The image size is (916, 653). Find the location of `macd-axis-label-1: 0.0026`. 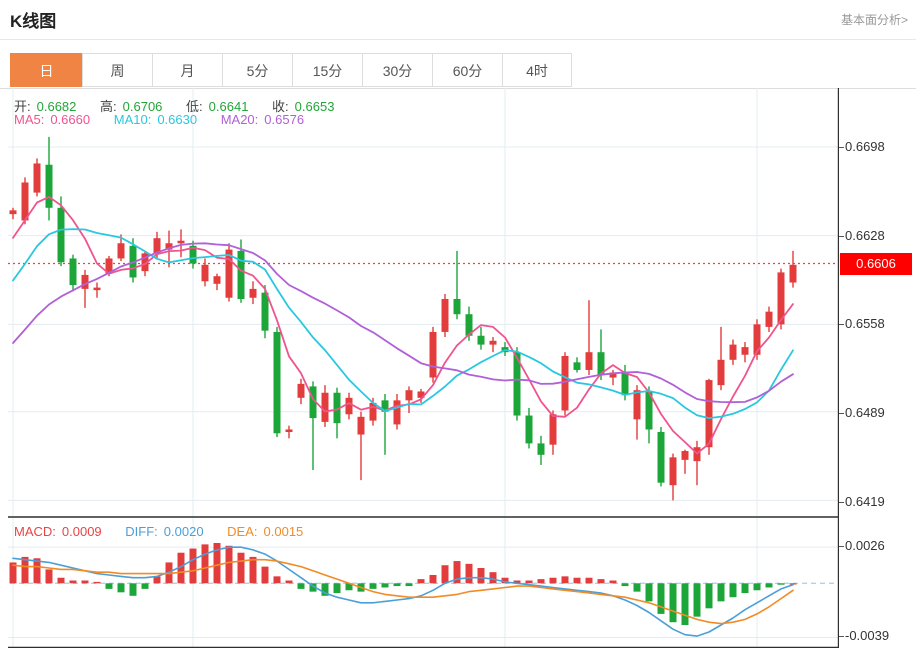

macd-axis-label-1: 0.0026 is located at coordinates (865, 545).